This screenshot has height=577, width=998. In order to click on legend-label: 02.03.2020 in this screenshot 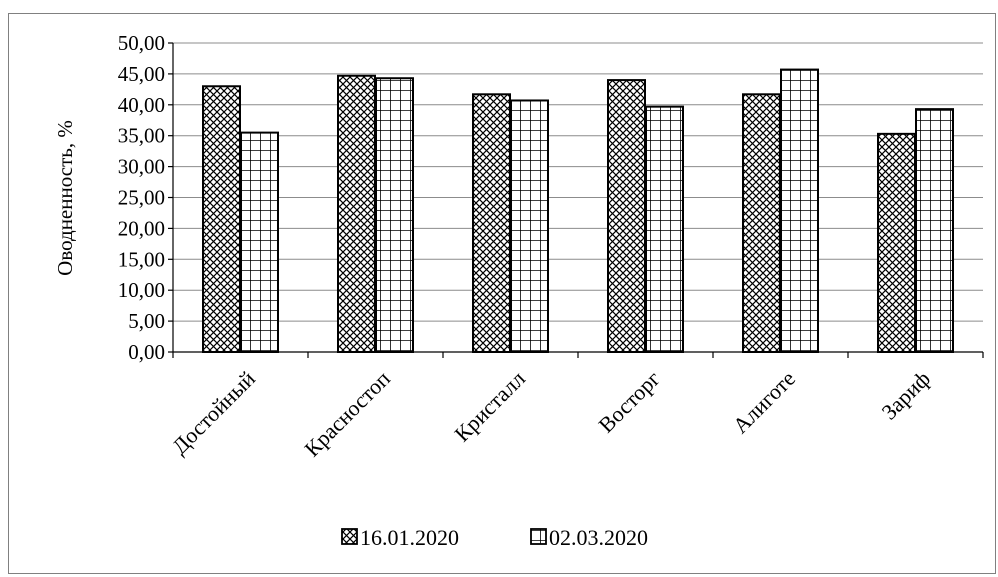, I will do `click(598, 537)`.